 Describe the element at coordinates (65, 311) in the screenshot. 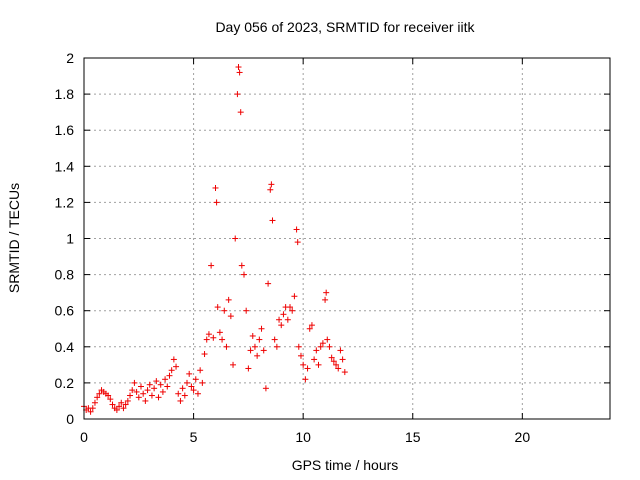

I see `y-tick-label: 0.6` at that location.